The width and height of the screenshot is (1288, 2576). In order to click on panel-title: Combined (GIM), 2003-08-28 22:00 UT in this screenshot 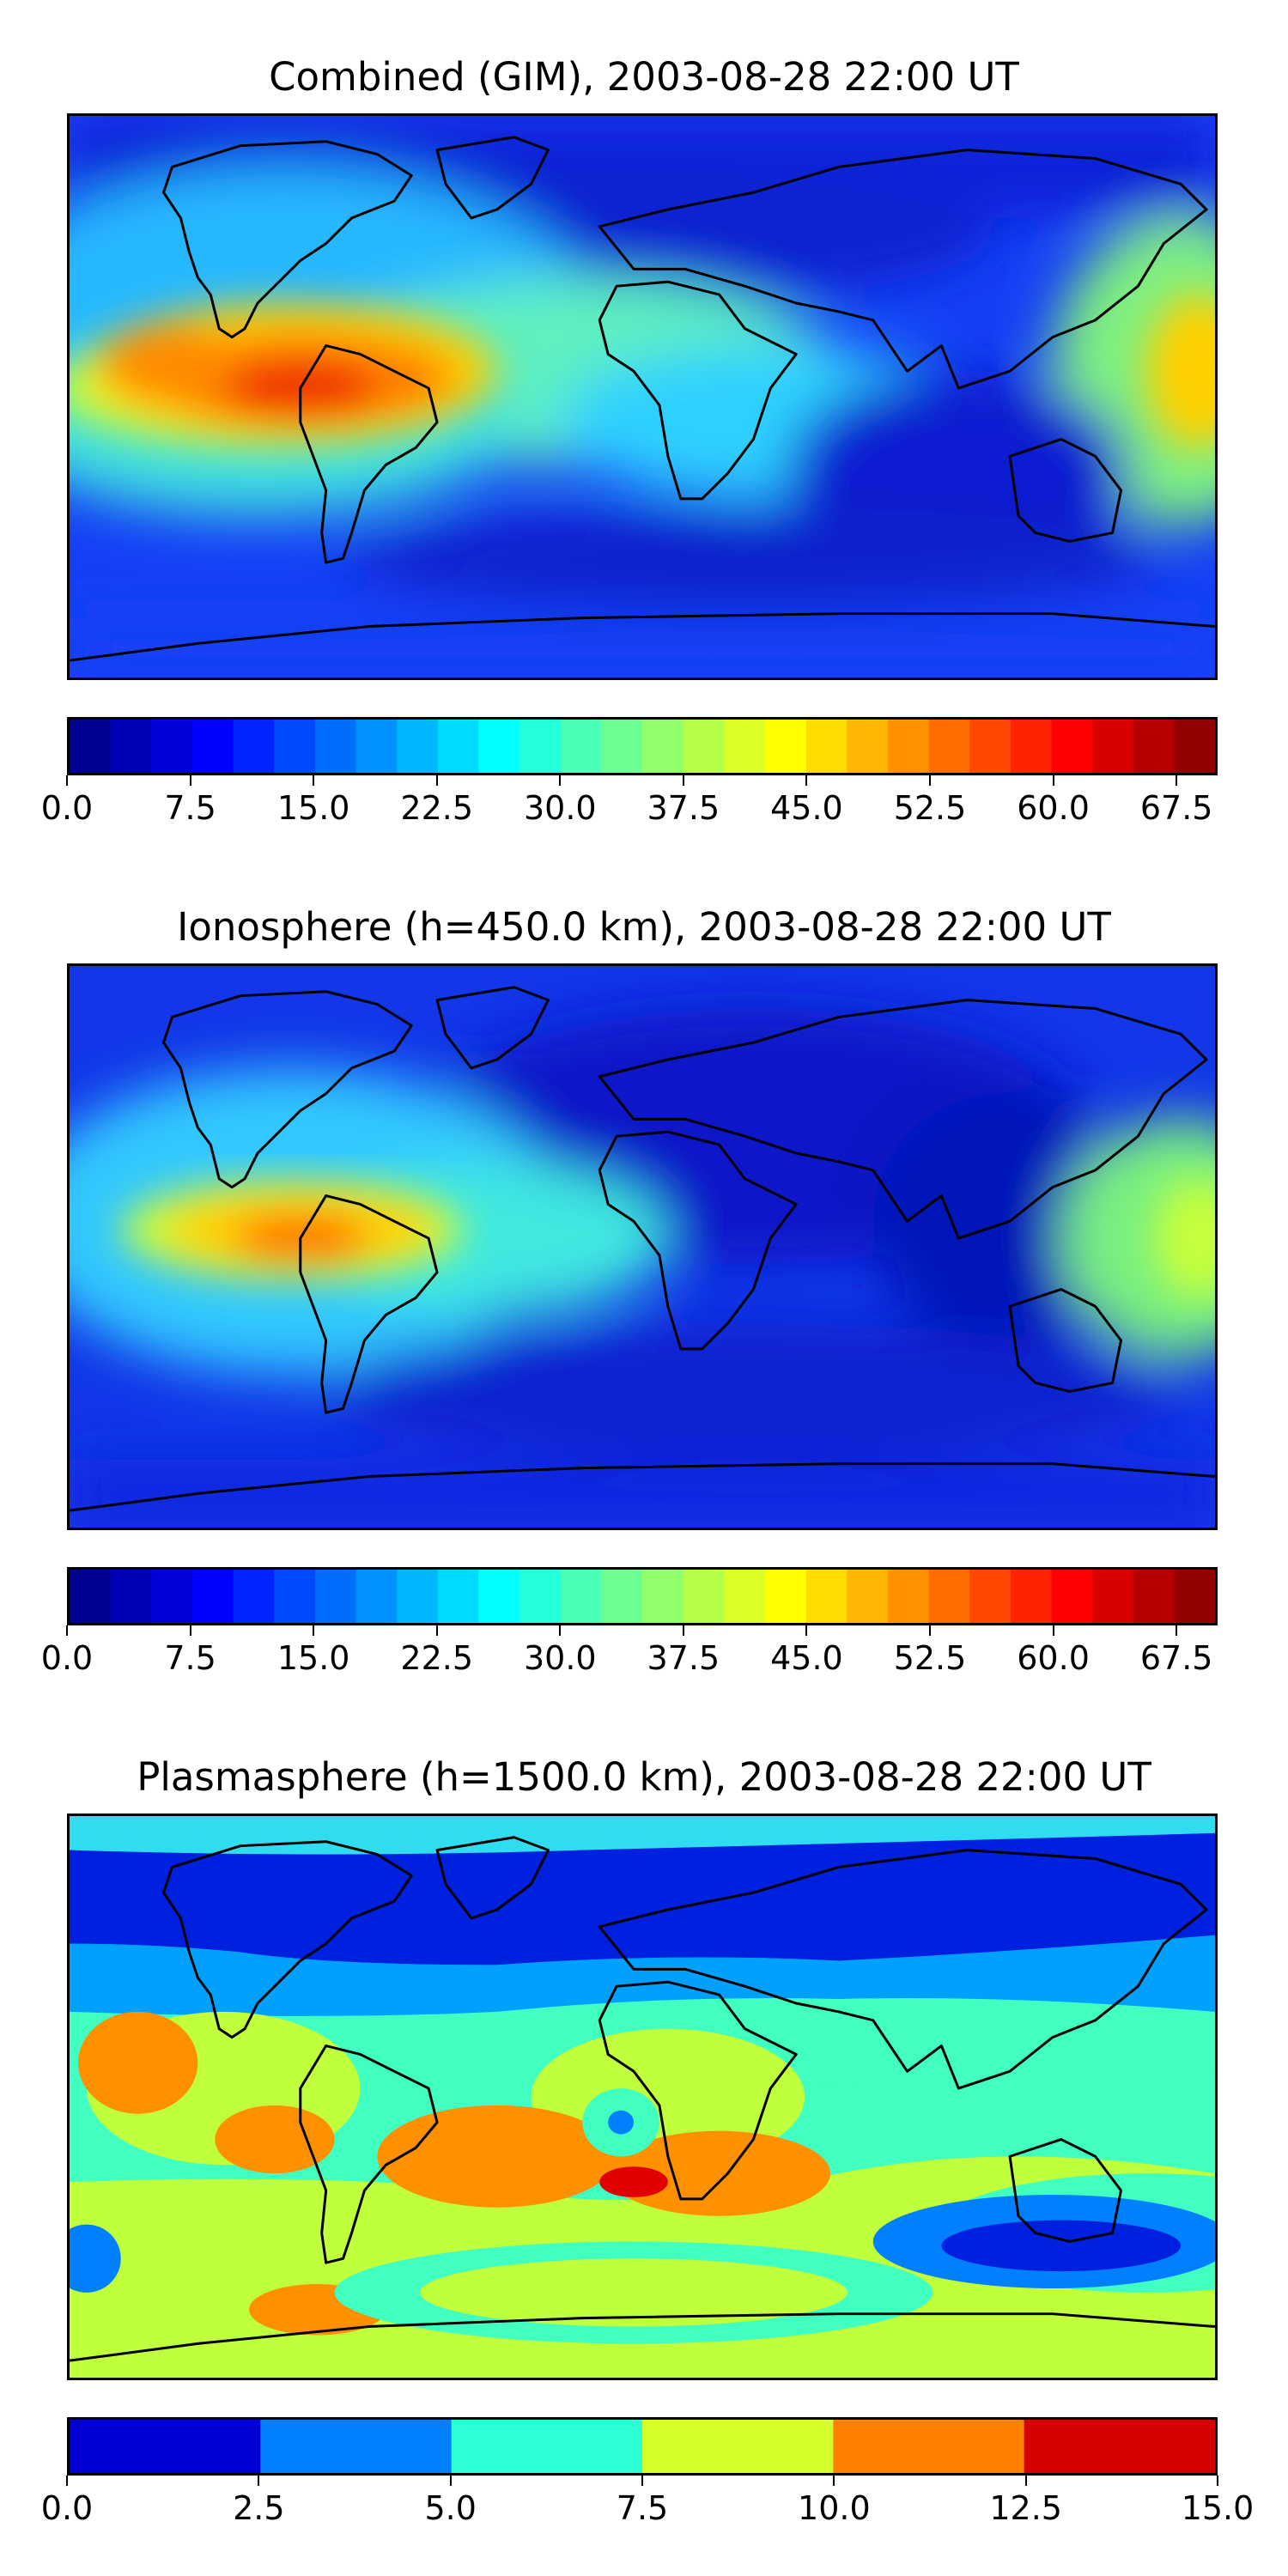, I will do `click(644, 77)`.